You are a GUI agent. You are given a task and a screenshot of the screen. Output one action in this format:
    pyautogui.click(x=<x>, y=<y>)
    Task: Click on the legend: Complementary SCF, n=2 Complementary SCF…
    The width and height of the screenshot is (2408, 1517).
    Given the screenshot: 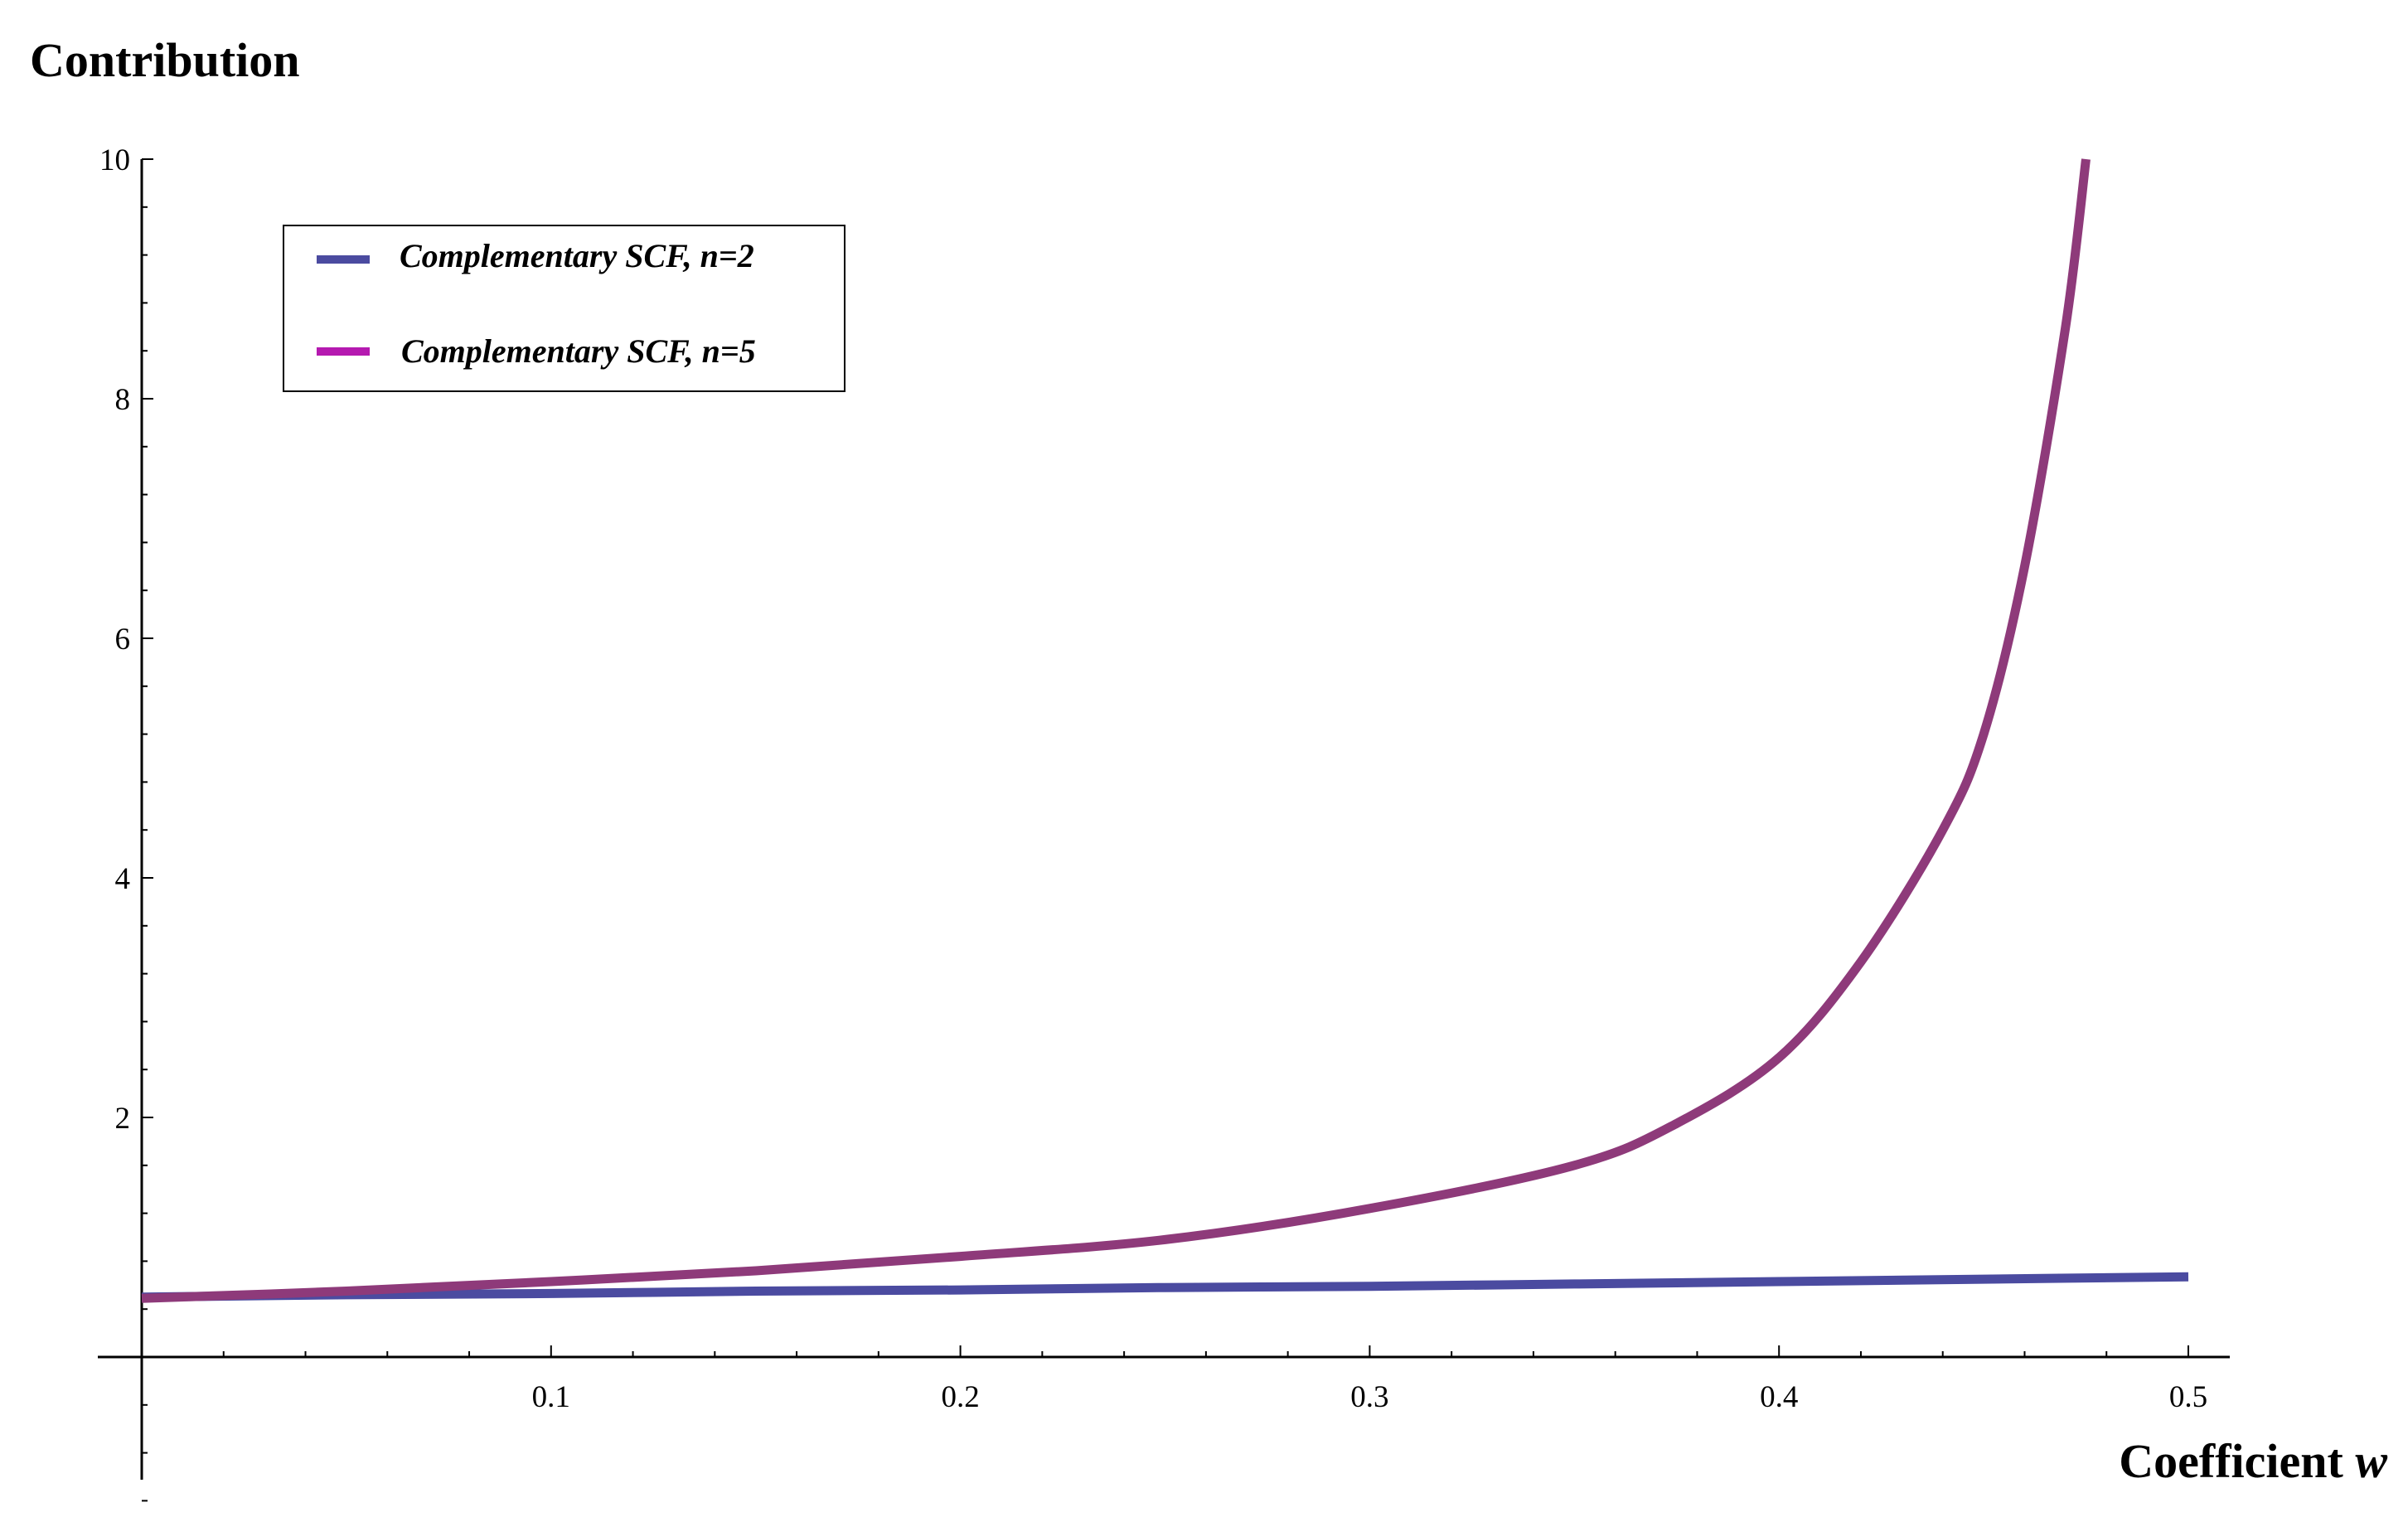 What is the action you would take?
    pyautogui.click(x=564, y=308)
    